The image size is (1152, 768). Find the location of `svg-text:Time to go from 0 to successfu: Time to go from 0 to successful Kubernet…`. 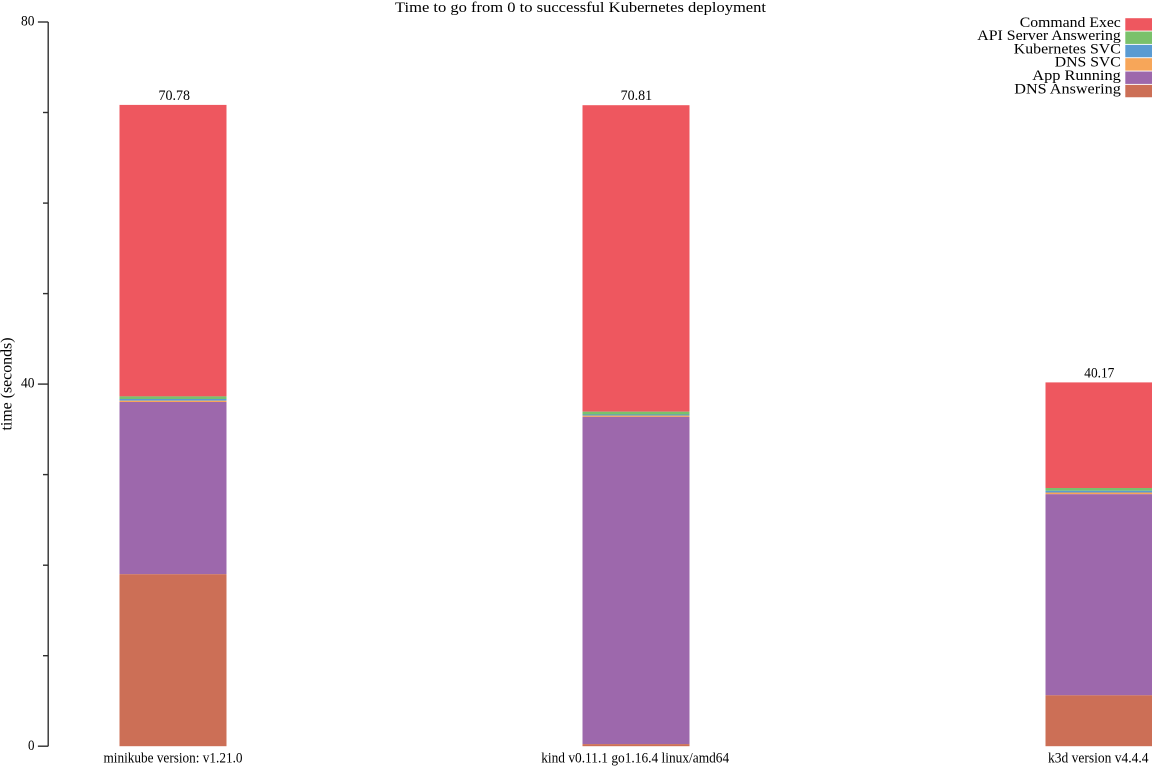

svg-text:Time to go from 0 to successfu: Time to go from 0 to successful Kubernet… is located at coordinates (581, 8).